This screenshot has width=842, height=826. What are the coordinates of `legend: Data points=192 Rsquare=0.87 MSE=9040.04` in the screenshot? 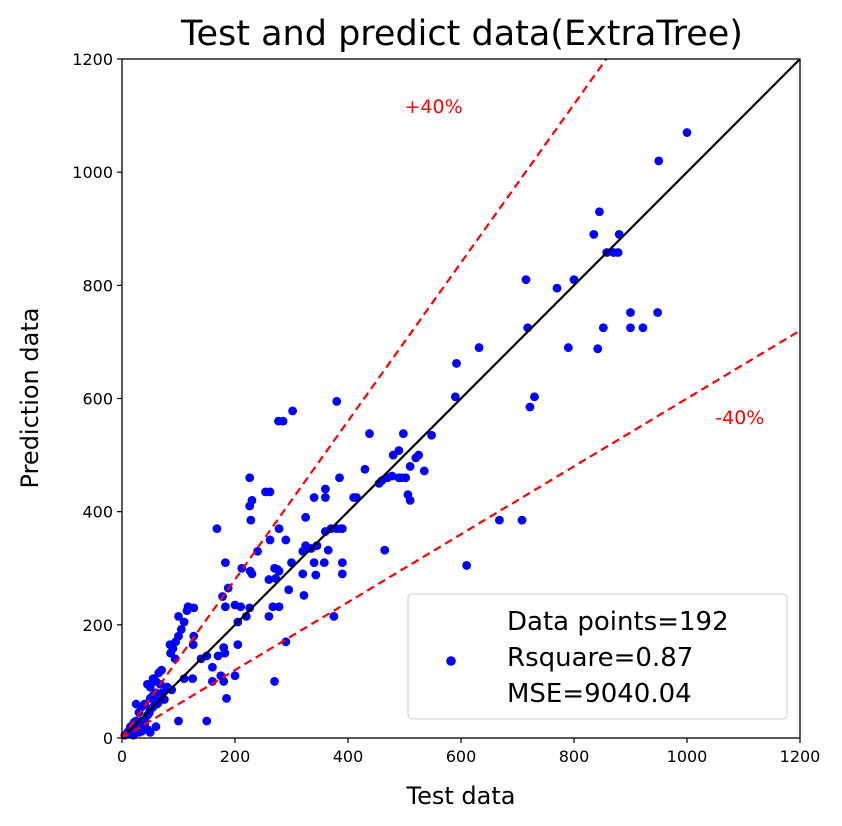 It's located at (597, 656).